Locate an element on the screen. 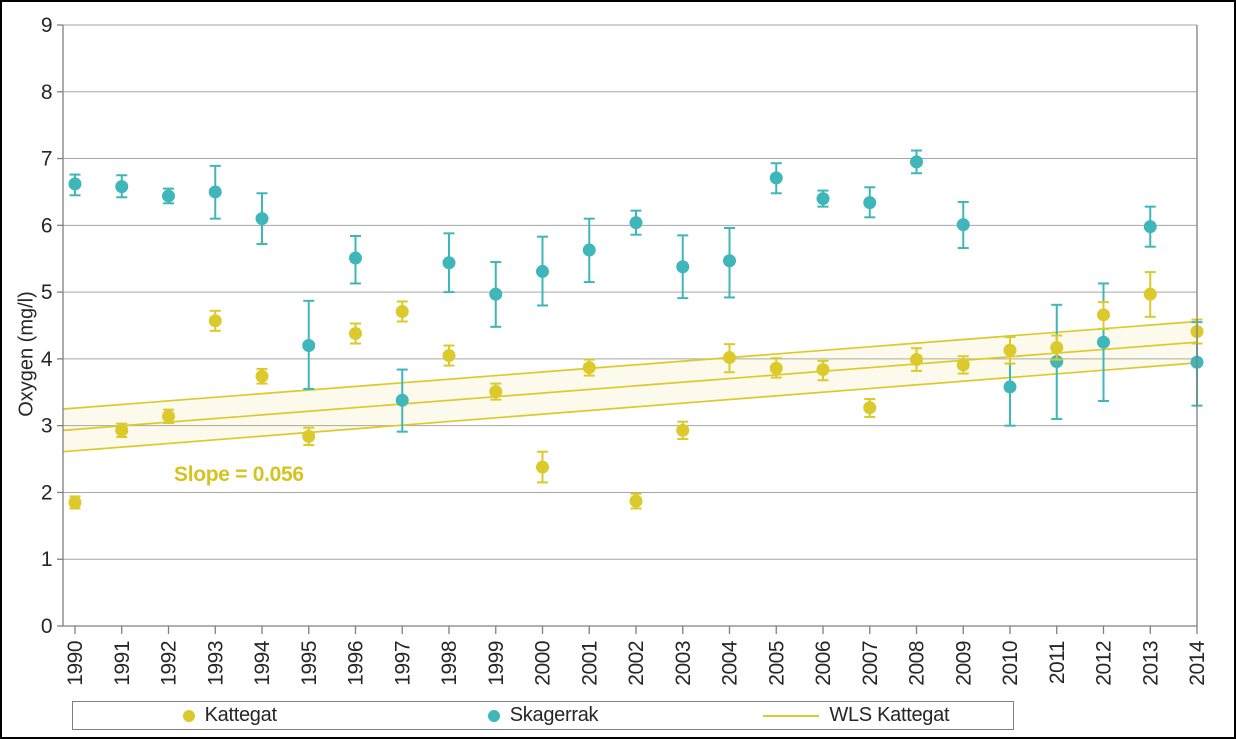 Image resolution: width=1236 pixels, height=739 pixels. x-tick-label: 2006 is located at coordinates (823, 663).